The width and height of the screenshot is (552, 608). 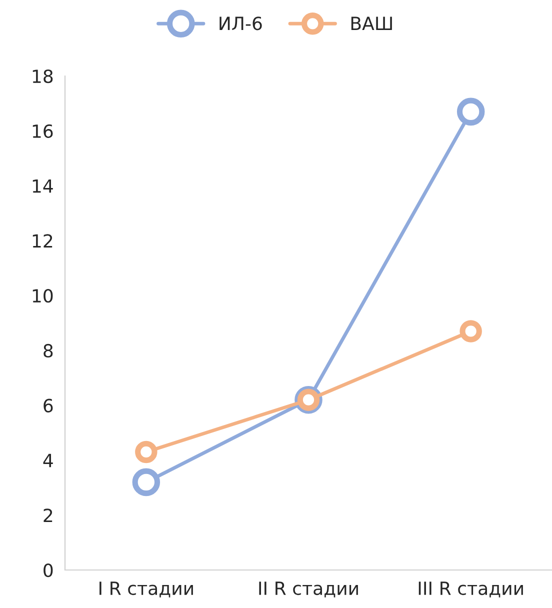 I want to click on legend-label: ВАШ, so click(x=371, y=23).